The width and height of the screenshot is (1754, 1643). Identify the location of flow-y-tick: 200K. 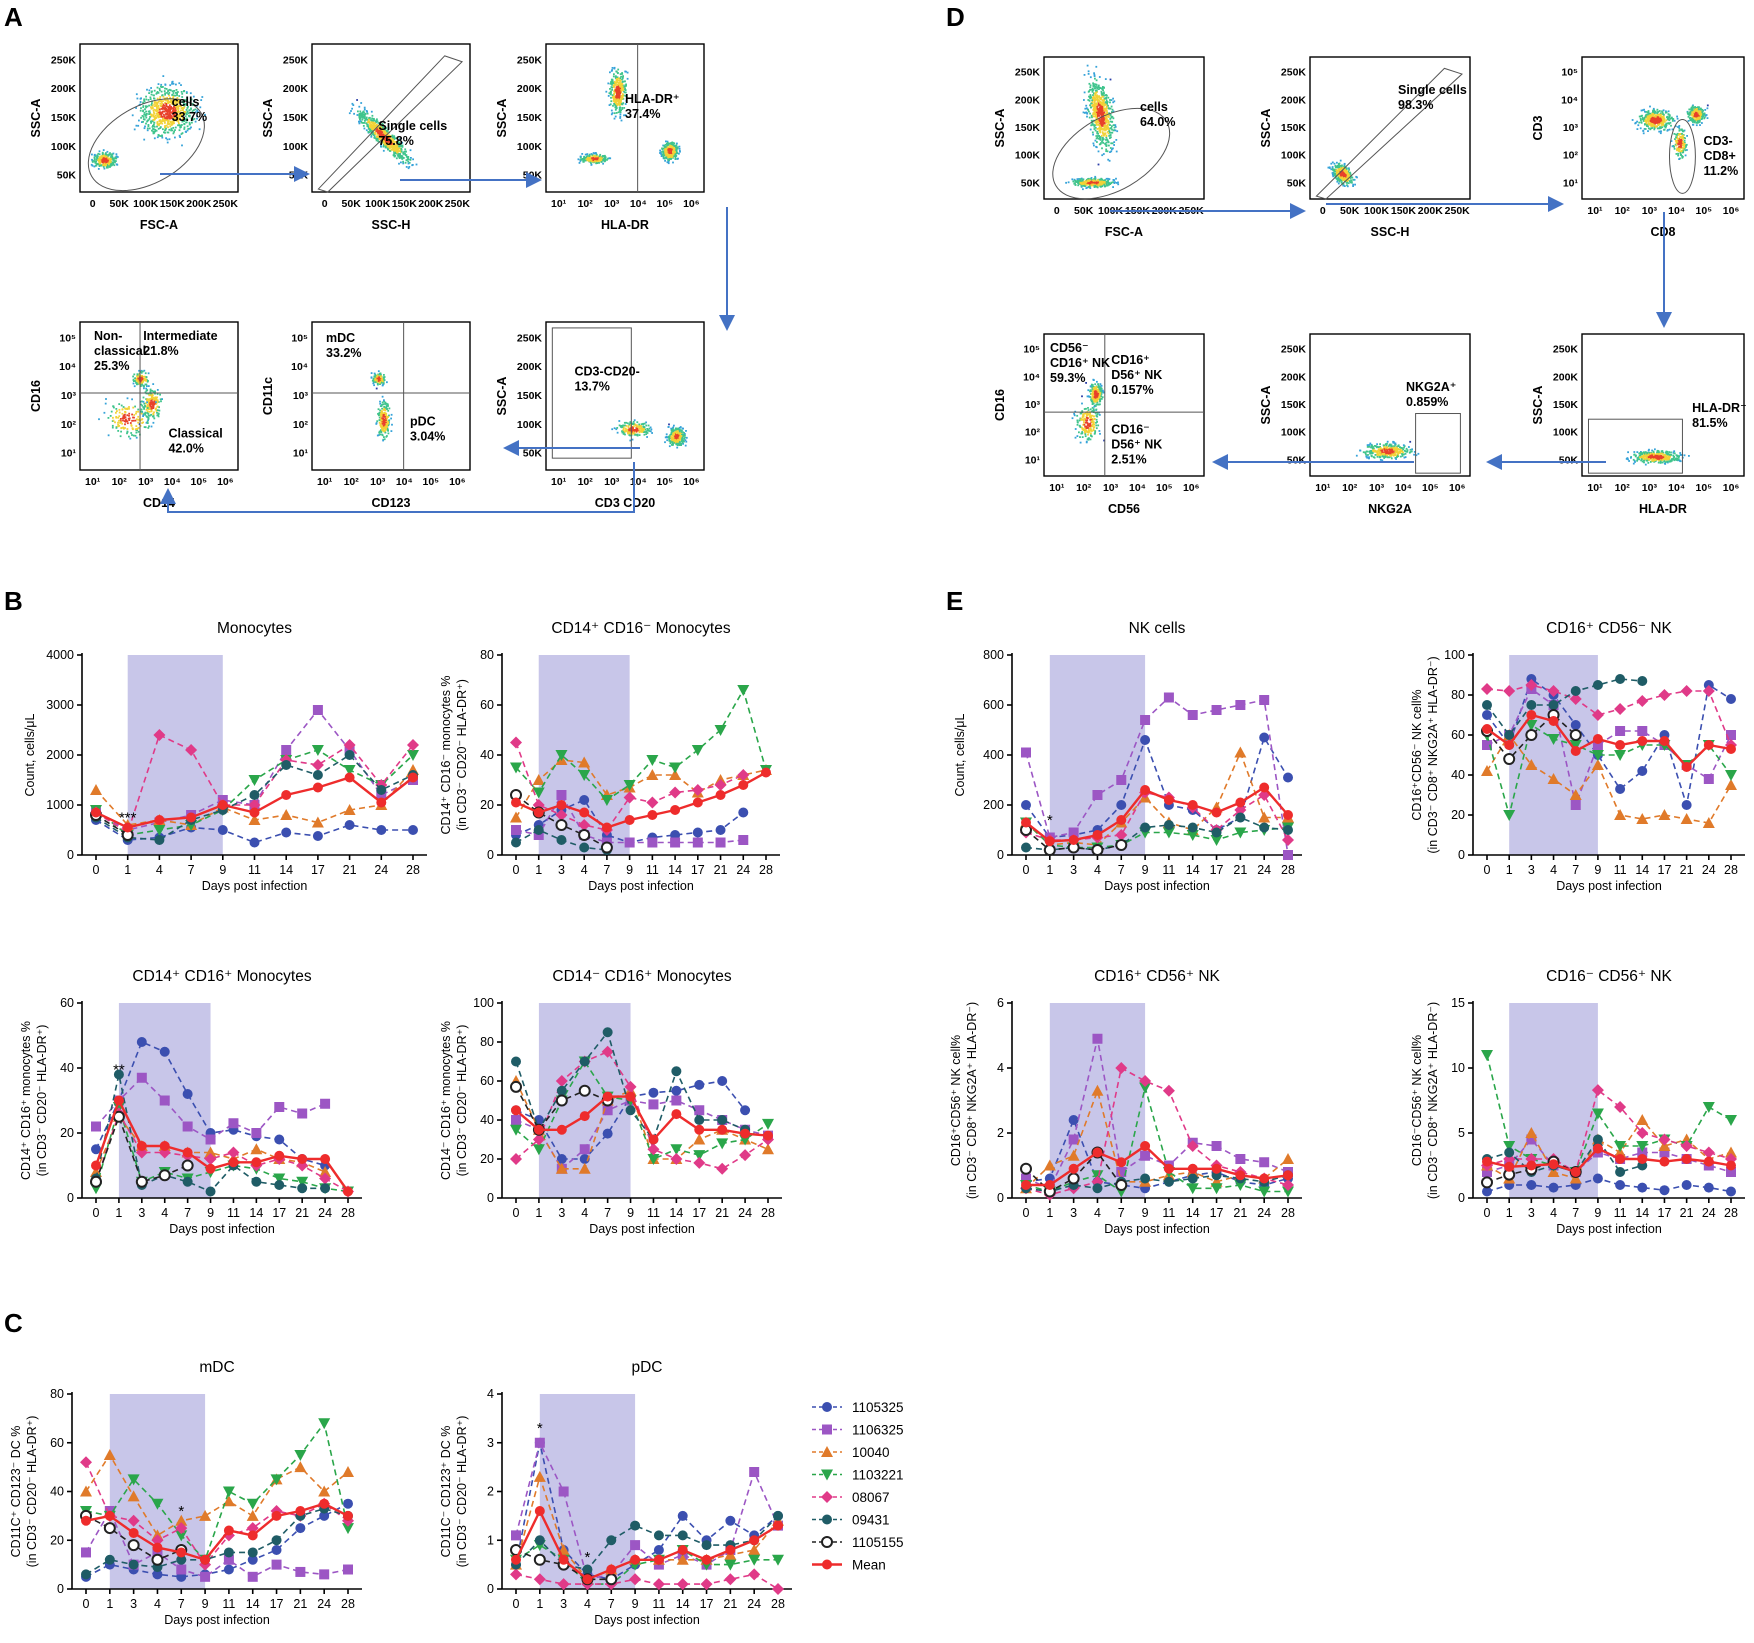
(530, 367).